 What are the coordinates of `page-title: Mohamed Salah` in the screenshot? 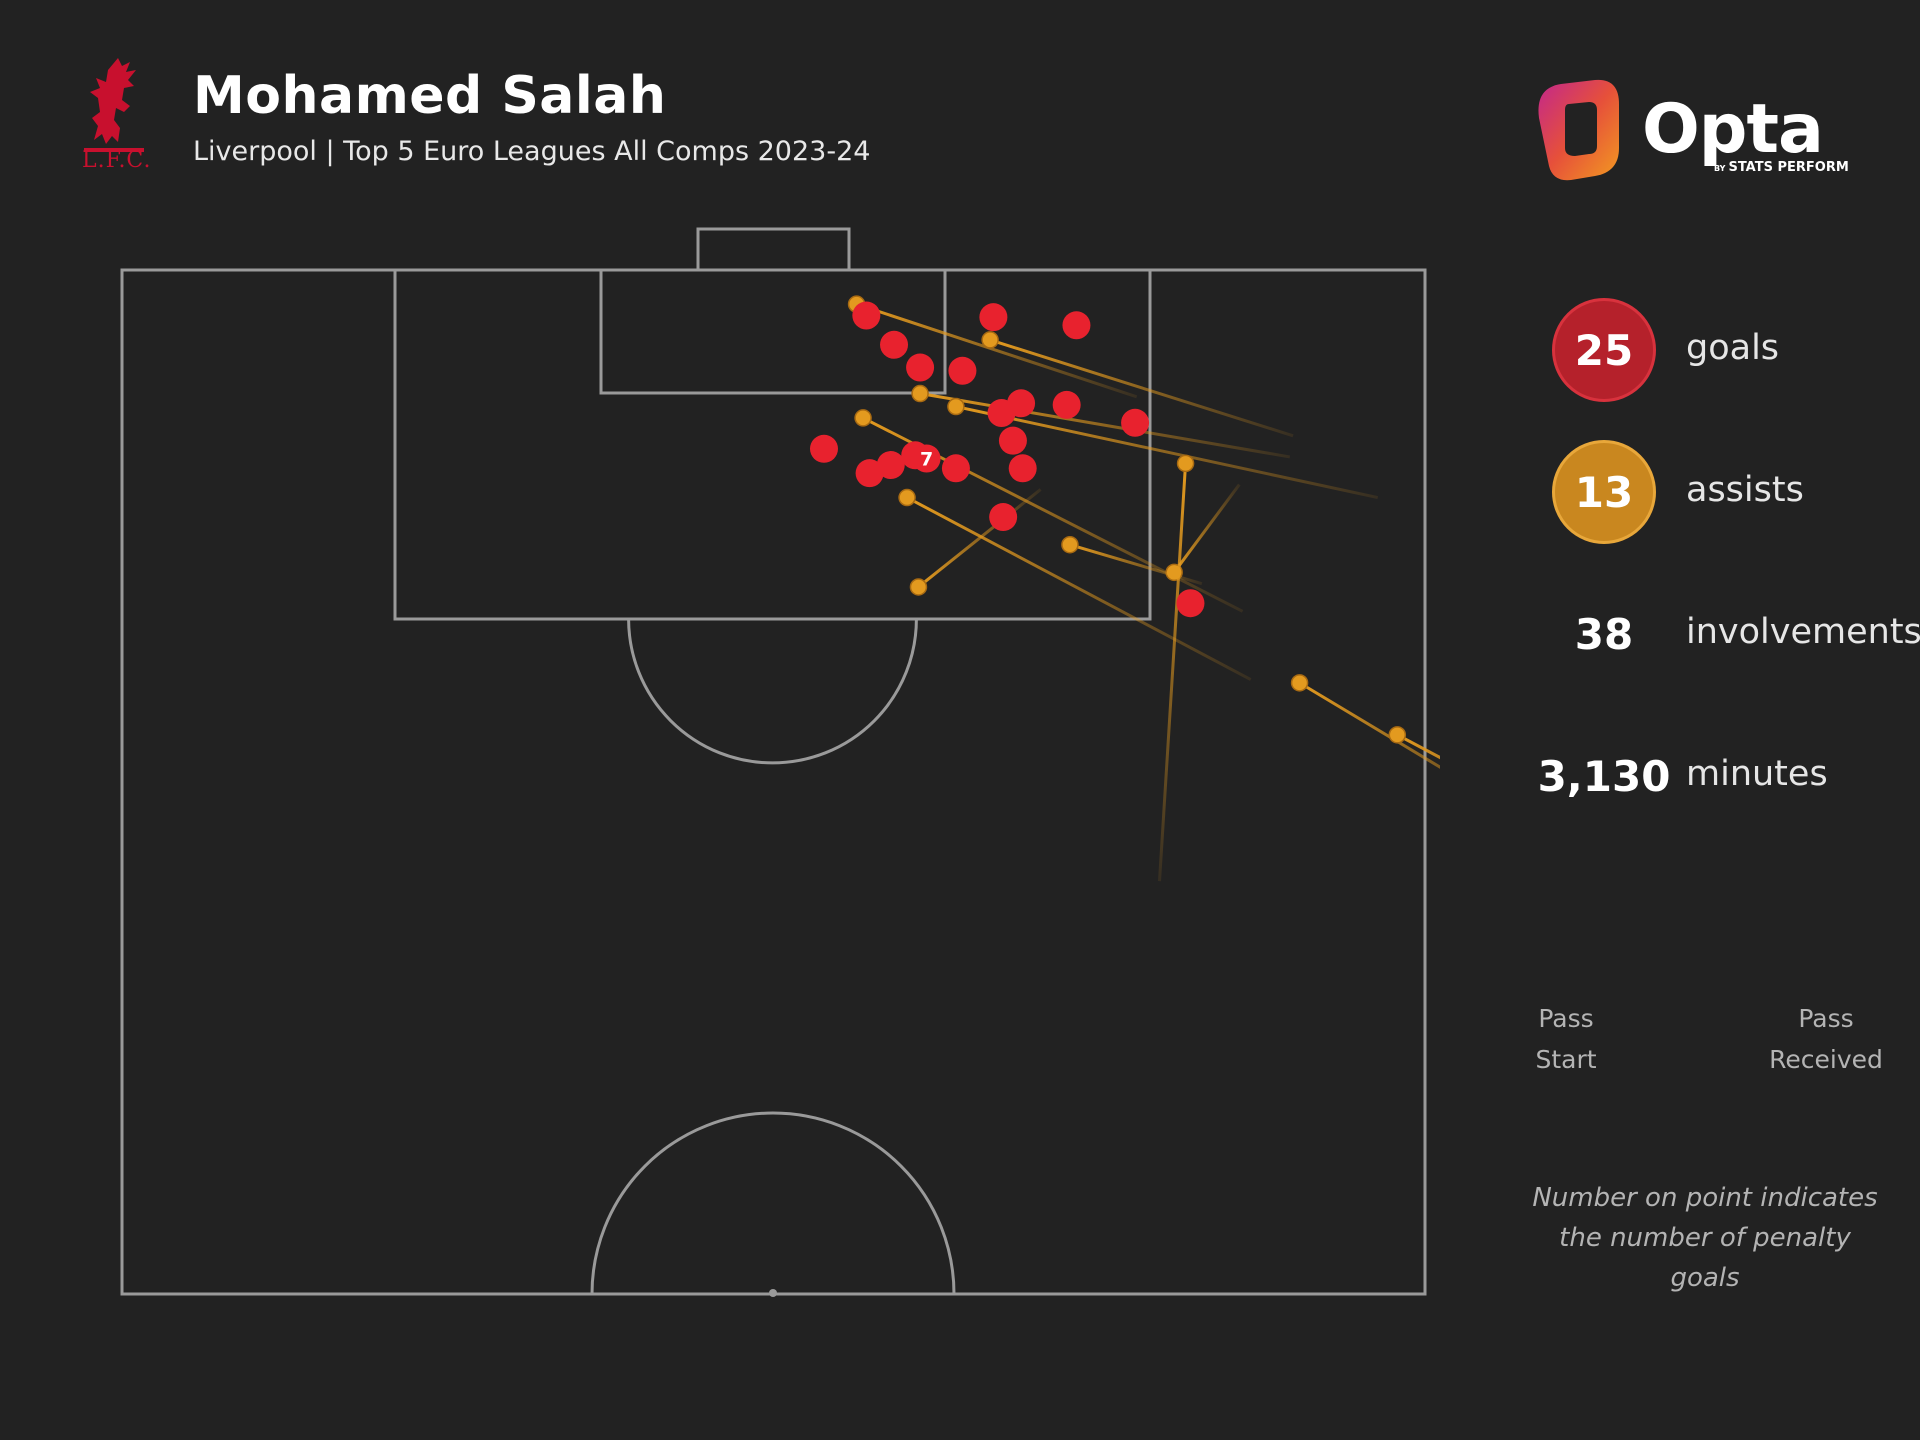 It's located at (430, 96).